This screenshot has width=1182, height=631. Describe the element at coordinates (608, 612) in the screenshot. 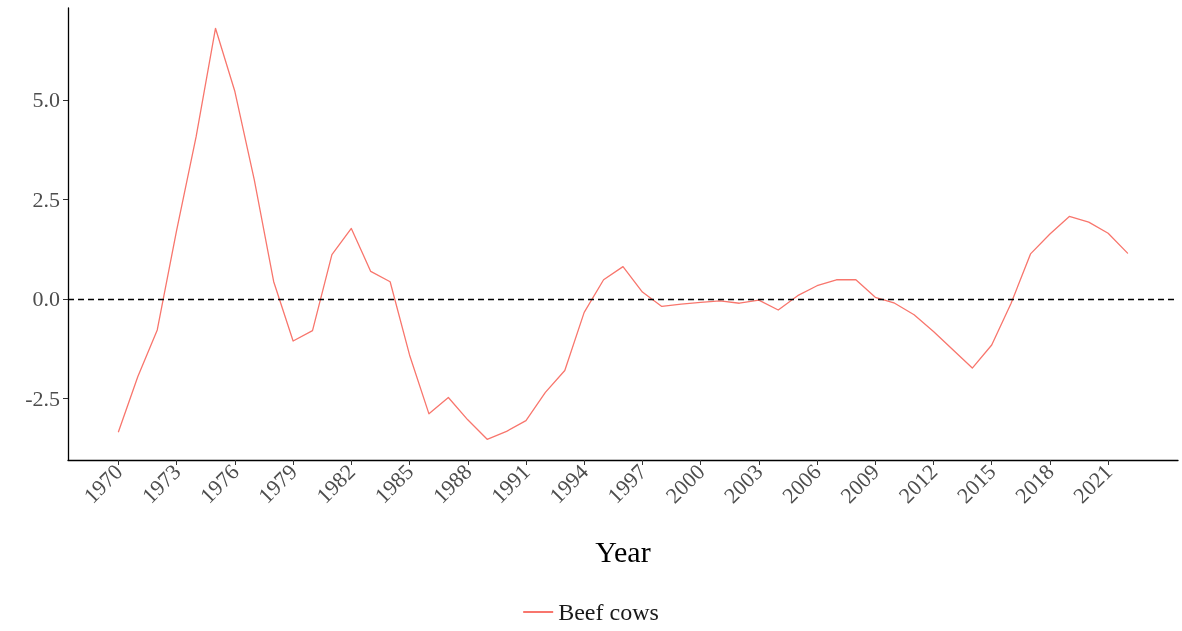

I see `legend-label: Beef cows` at that location.